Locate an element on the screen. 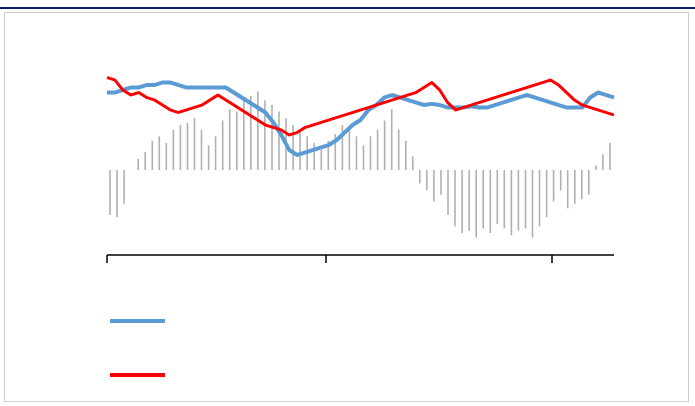 The image size is (695, 406). lines-layer is located at coordinates (360, 116).